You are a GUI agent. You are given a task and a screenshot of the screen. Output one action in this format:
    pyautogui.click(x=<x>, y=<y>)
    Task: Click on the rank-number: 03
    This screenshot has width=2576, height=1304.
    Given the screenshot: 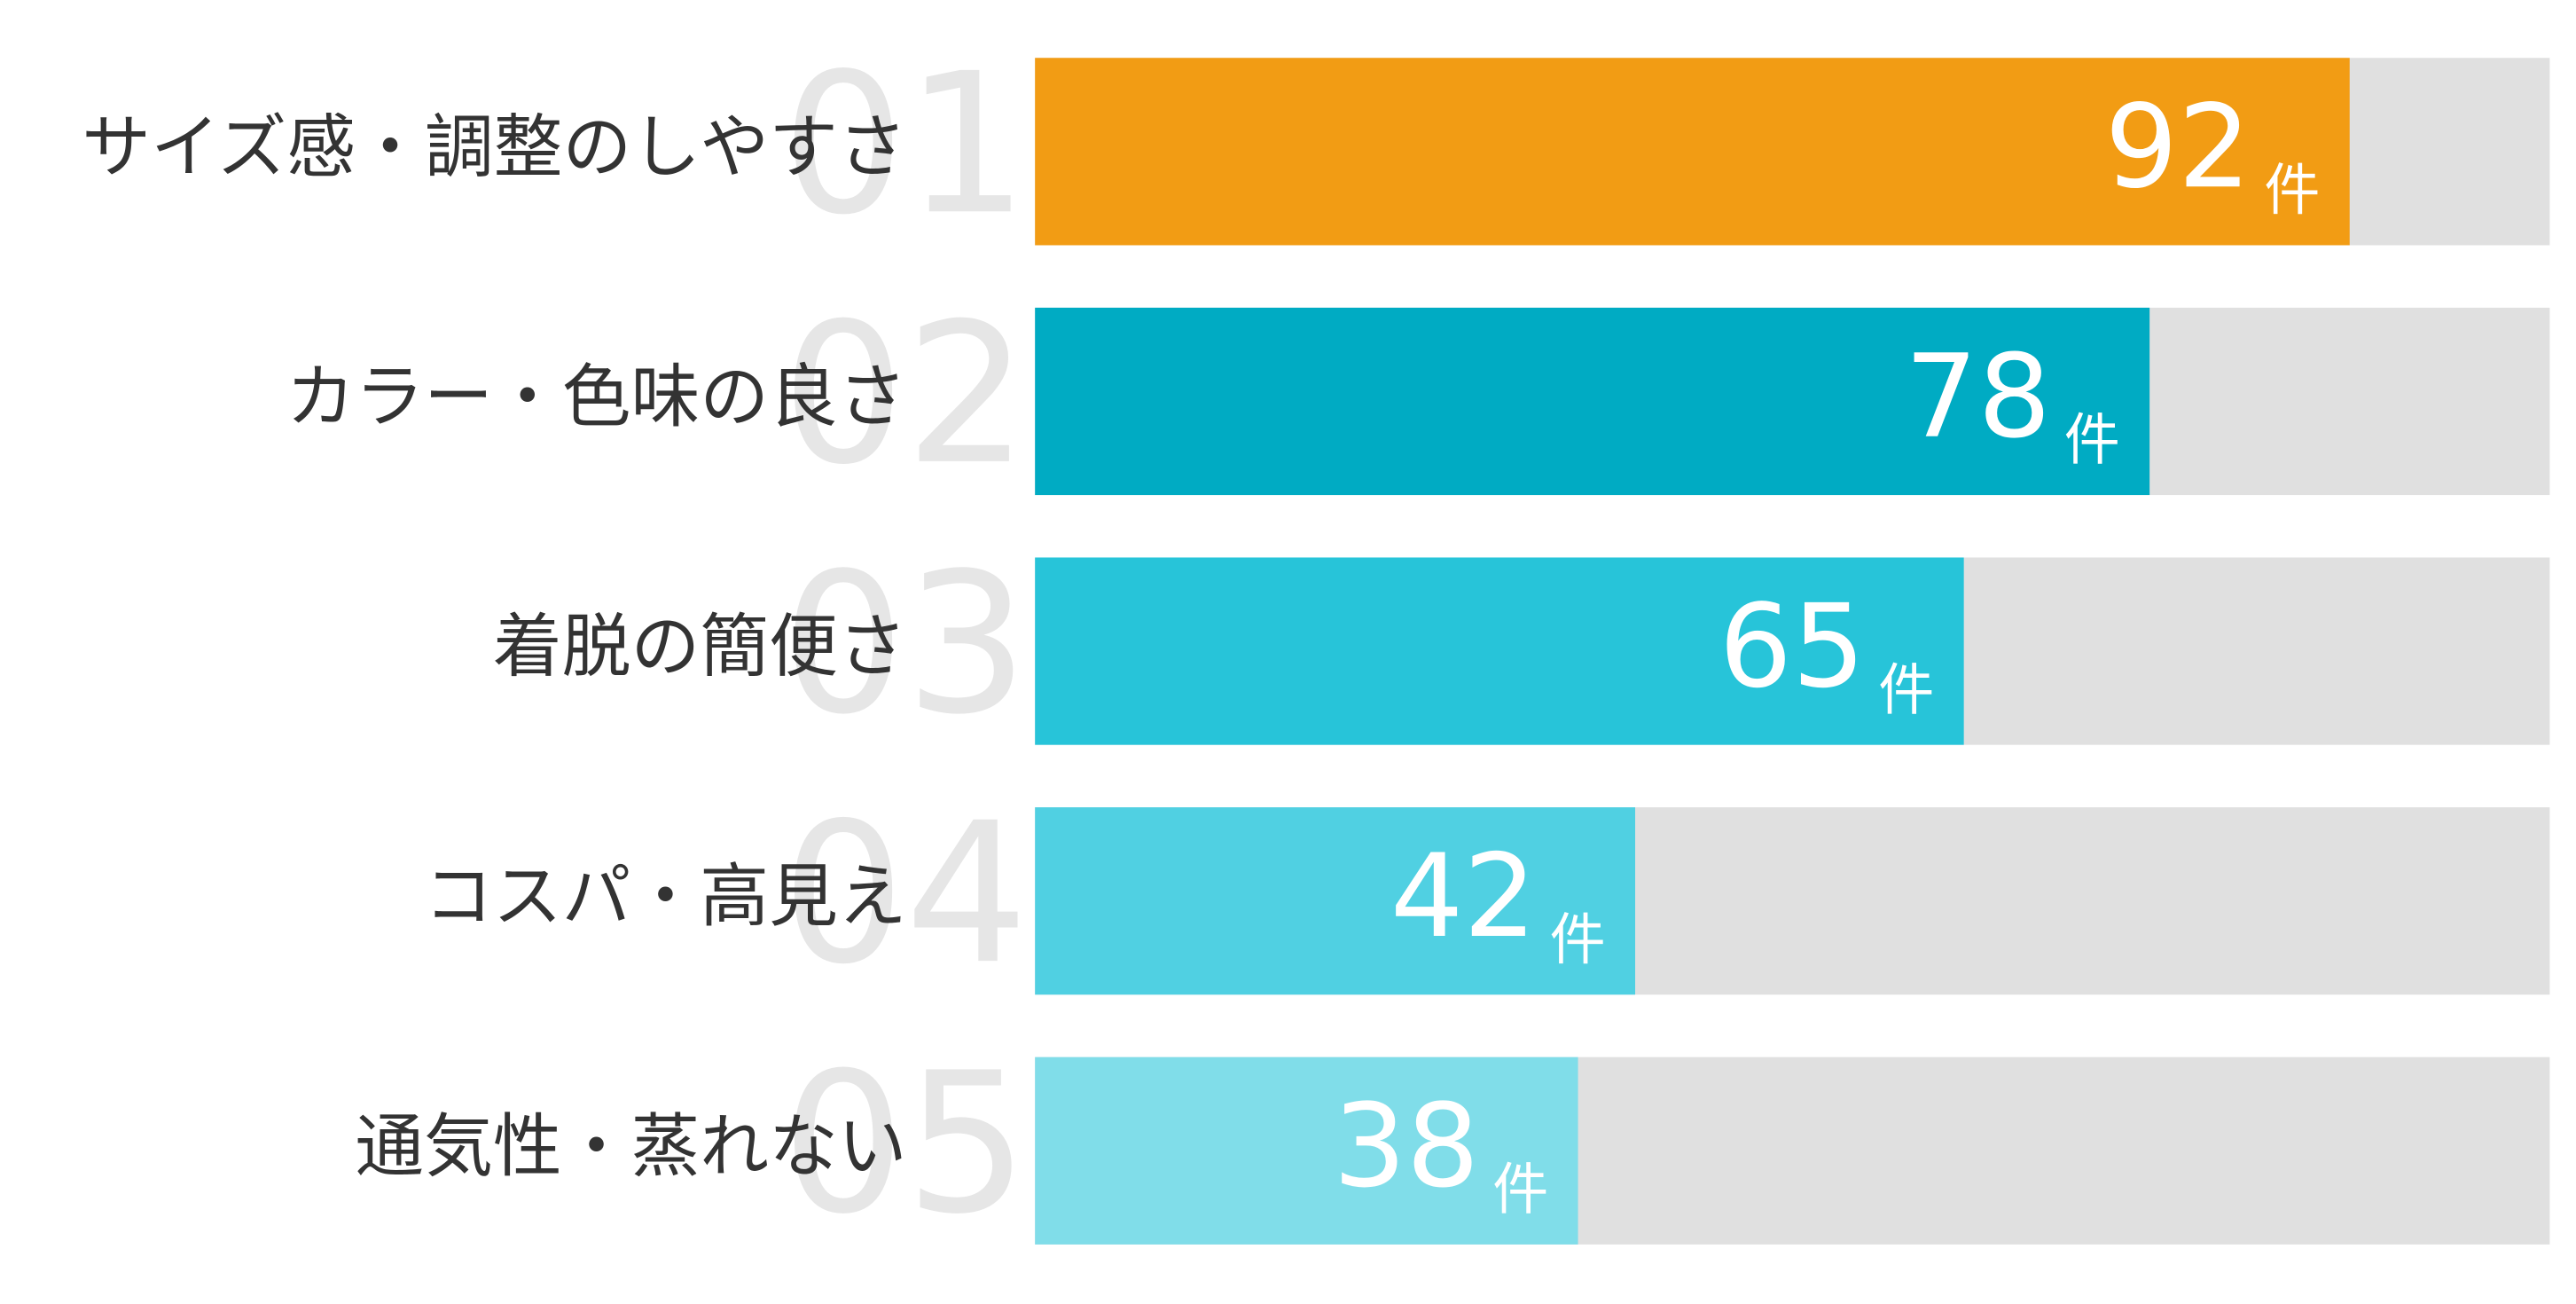 What is the action you would take?
    pyautogui.click(x=905, y=644)
    